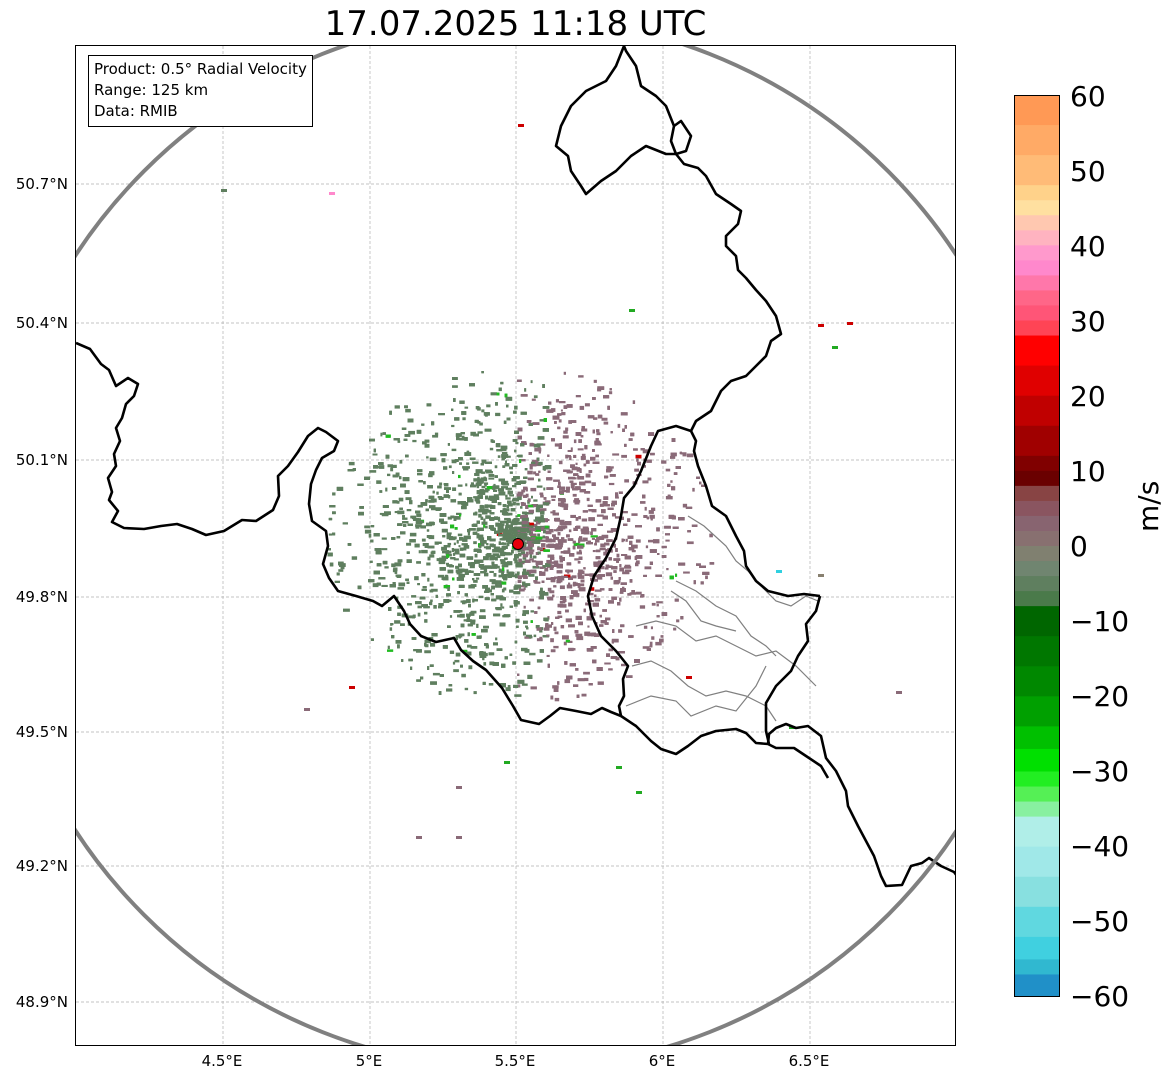 The image size is (1171, 1081). What do you see at coordinates (1088, 96) in the screenshot?
I see `colorbar-tick-60: 60` at bounding box center [1088, 96].